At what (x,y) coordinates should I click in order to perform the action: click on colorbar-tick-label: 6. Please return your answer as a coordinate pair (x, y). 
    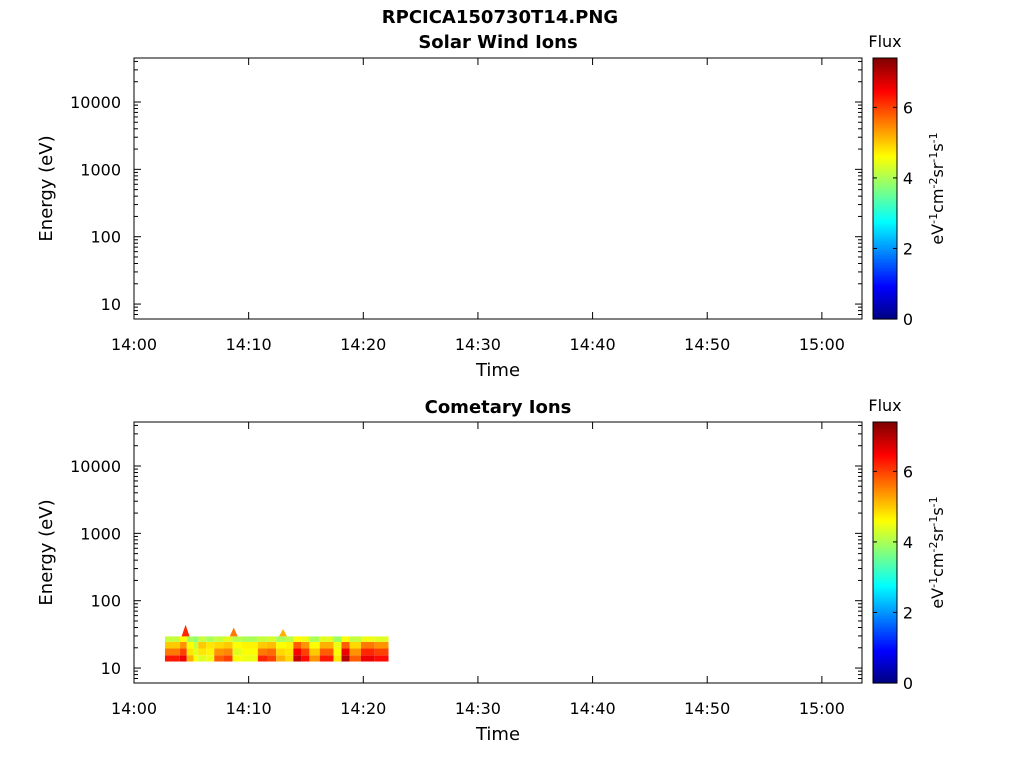
    Looking at the image, I should click on (908, 107).